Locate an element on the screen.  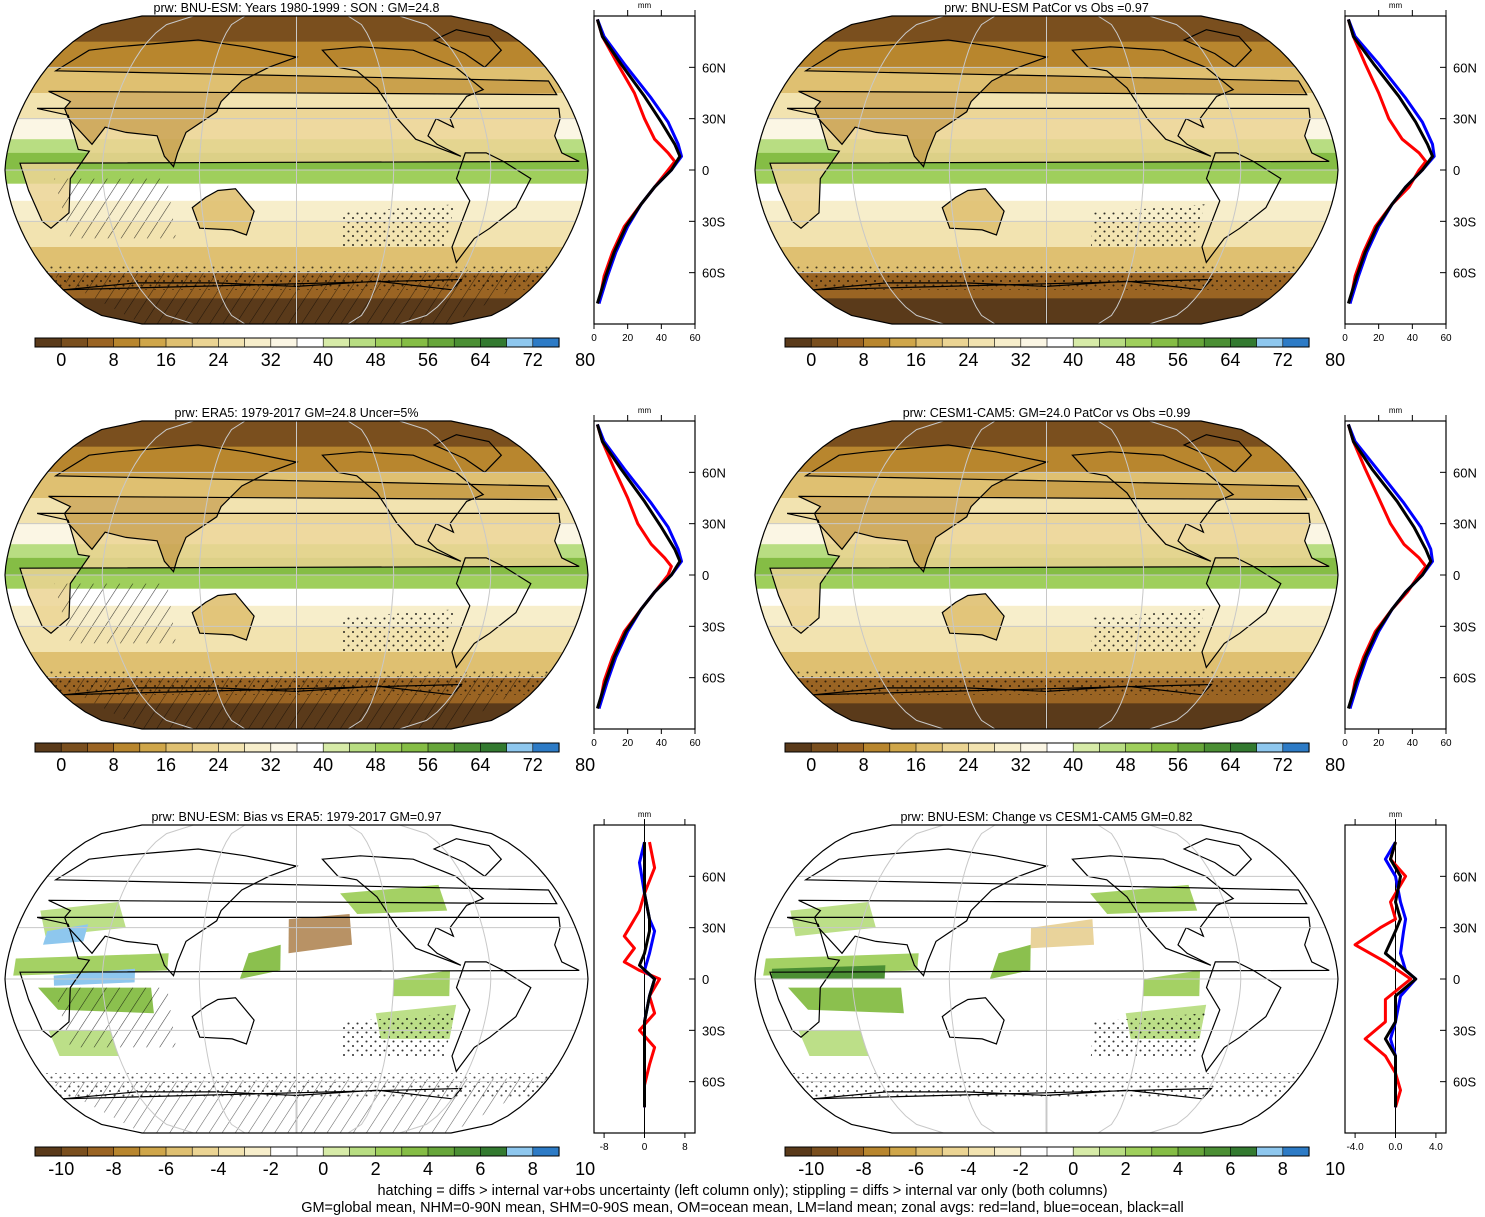
colorbar-label: 48 is located at coordinates (1126, 360).